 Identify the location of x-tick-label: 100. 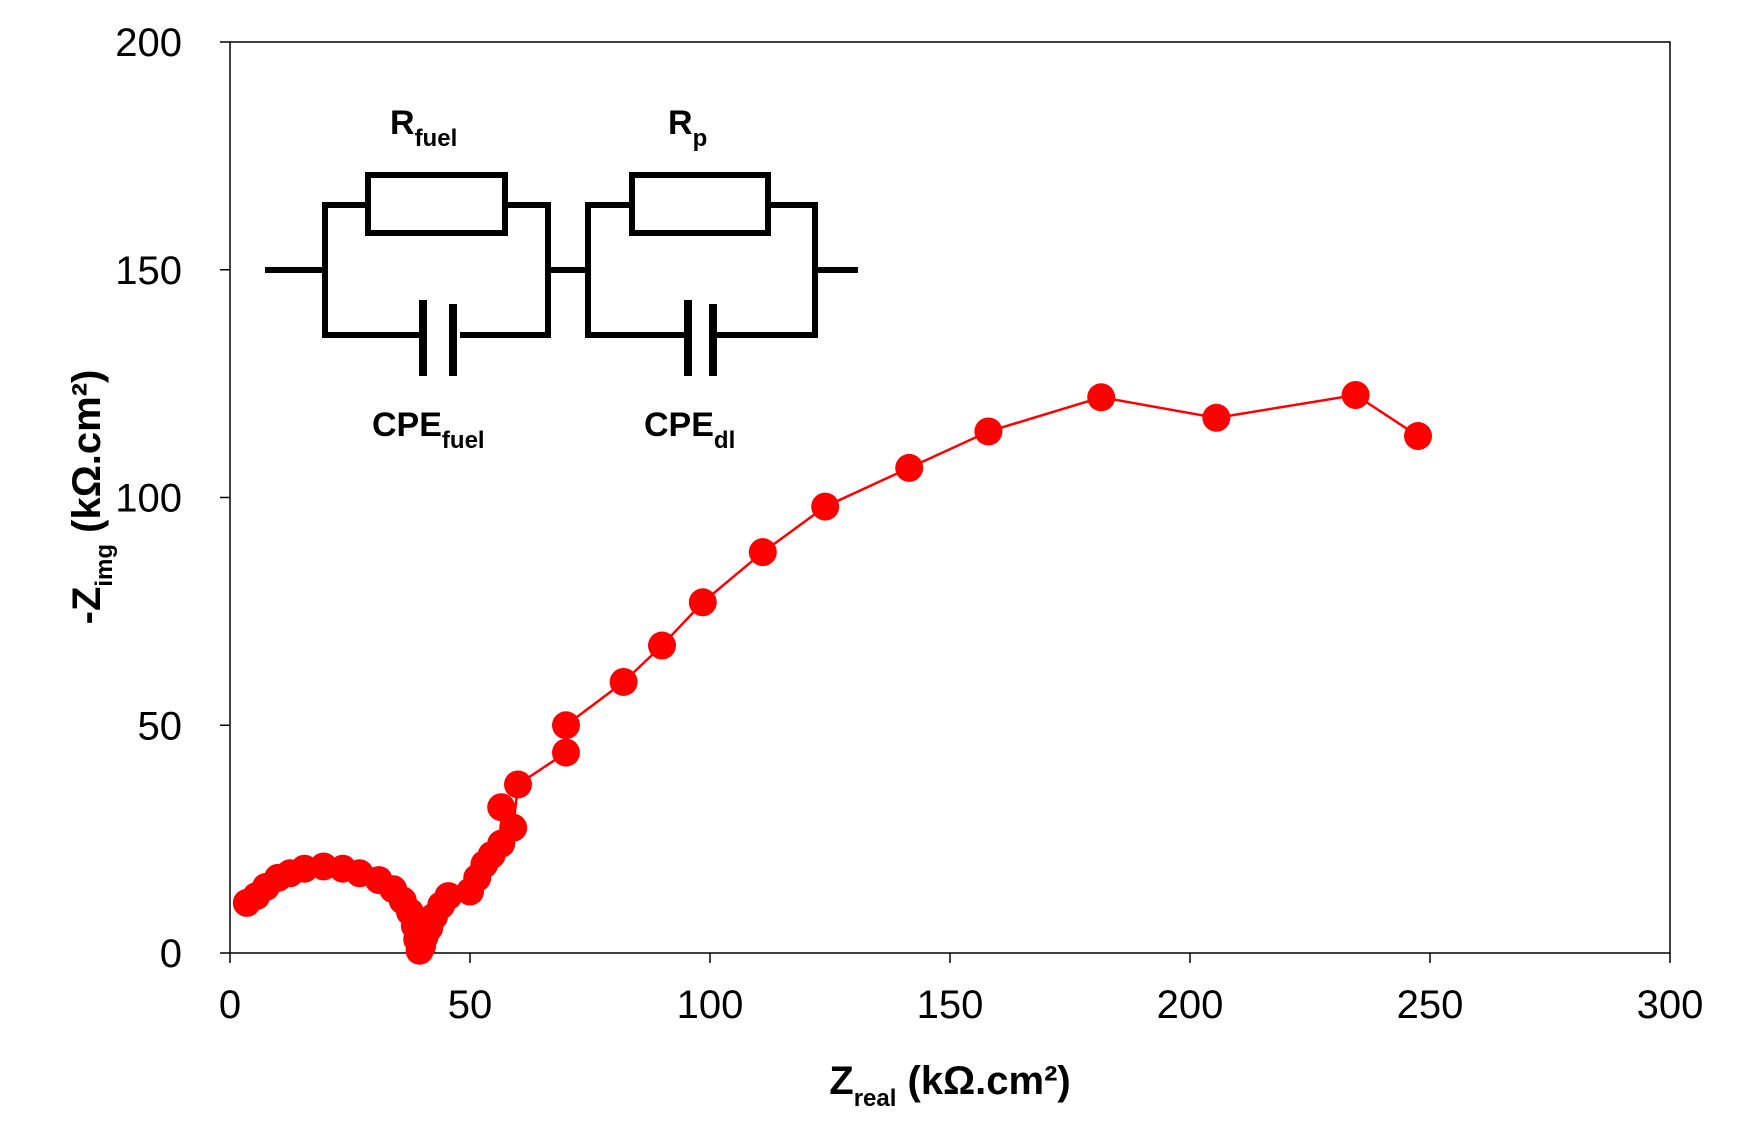
(710, 1005).